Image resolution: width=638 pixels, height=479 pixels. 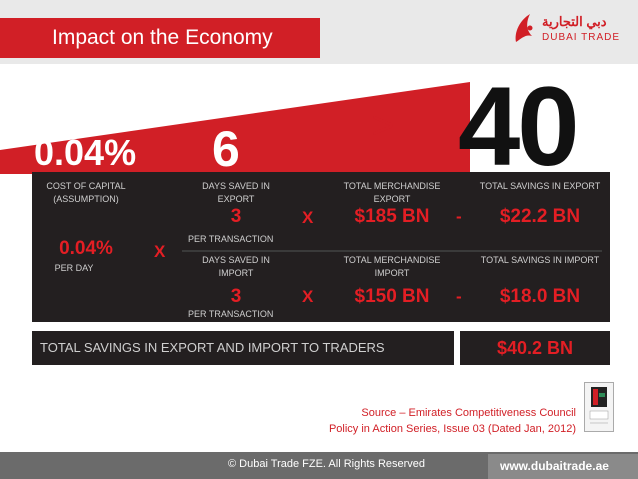 What do you see at coordinates (535, 348) in the screenshot?
I see `total-savings-value: $40.2 BN` at bounding box center [535, 348].